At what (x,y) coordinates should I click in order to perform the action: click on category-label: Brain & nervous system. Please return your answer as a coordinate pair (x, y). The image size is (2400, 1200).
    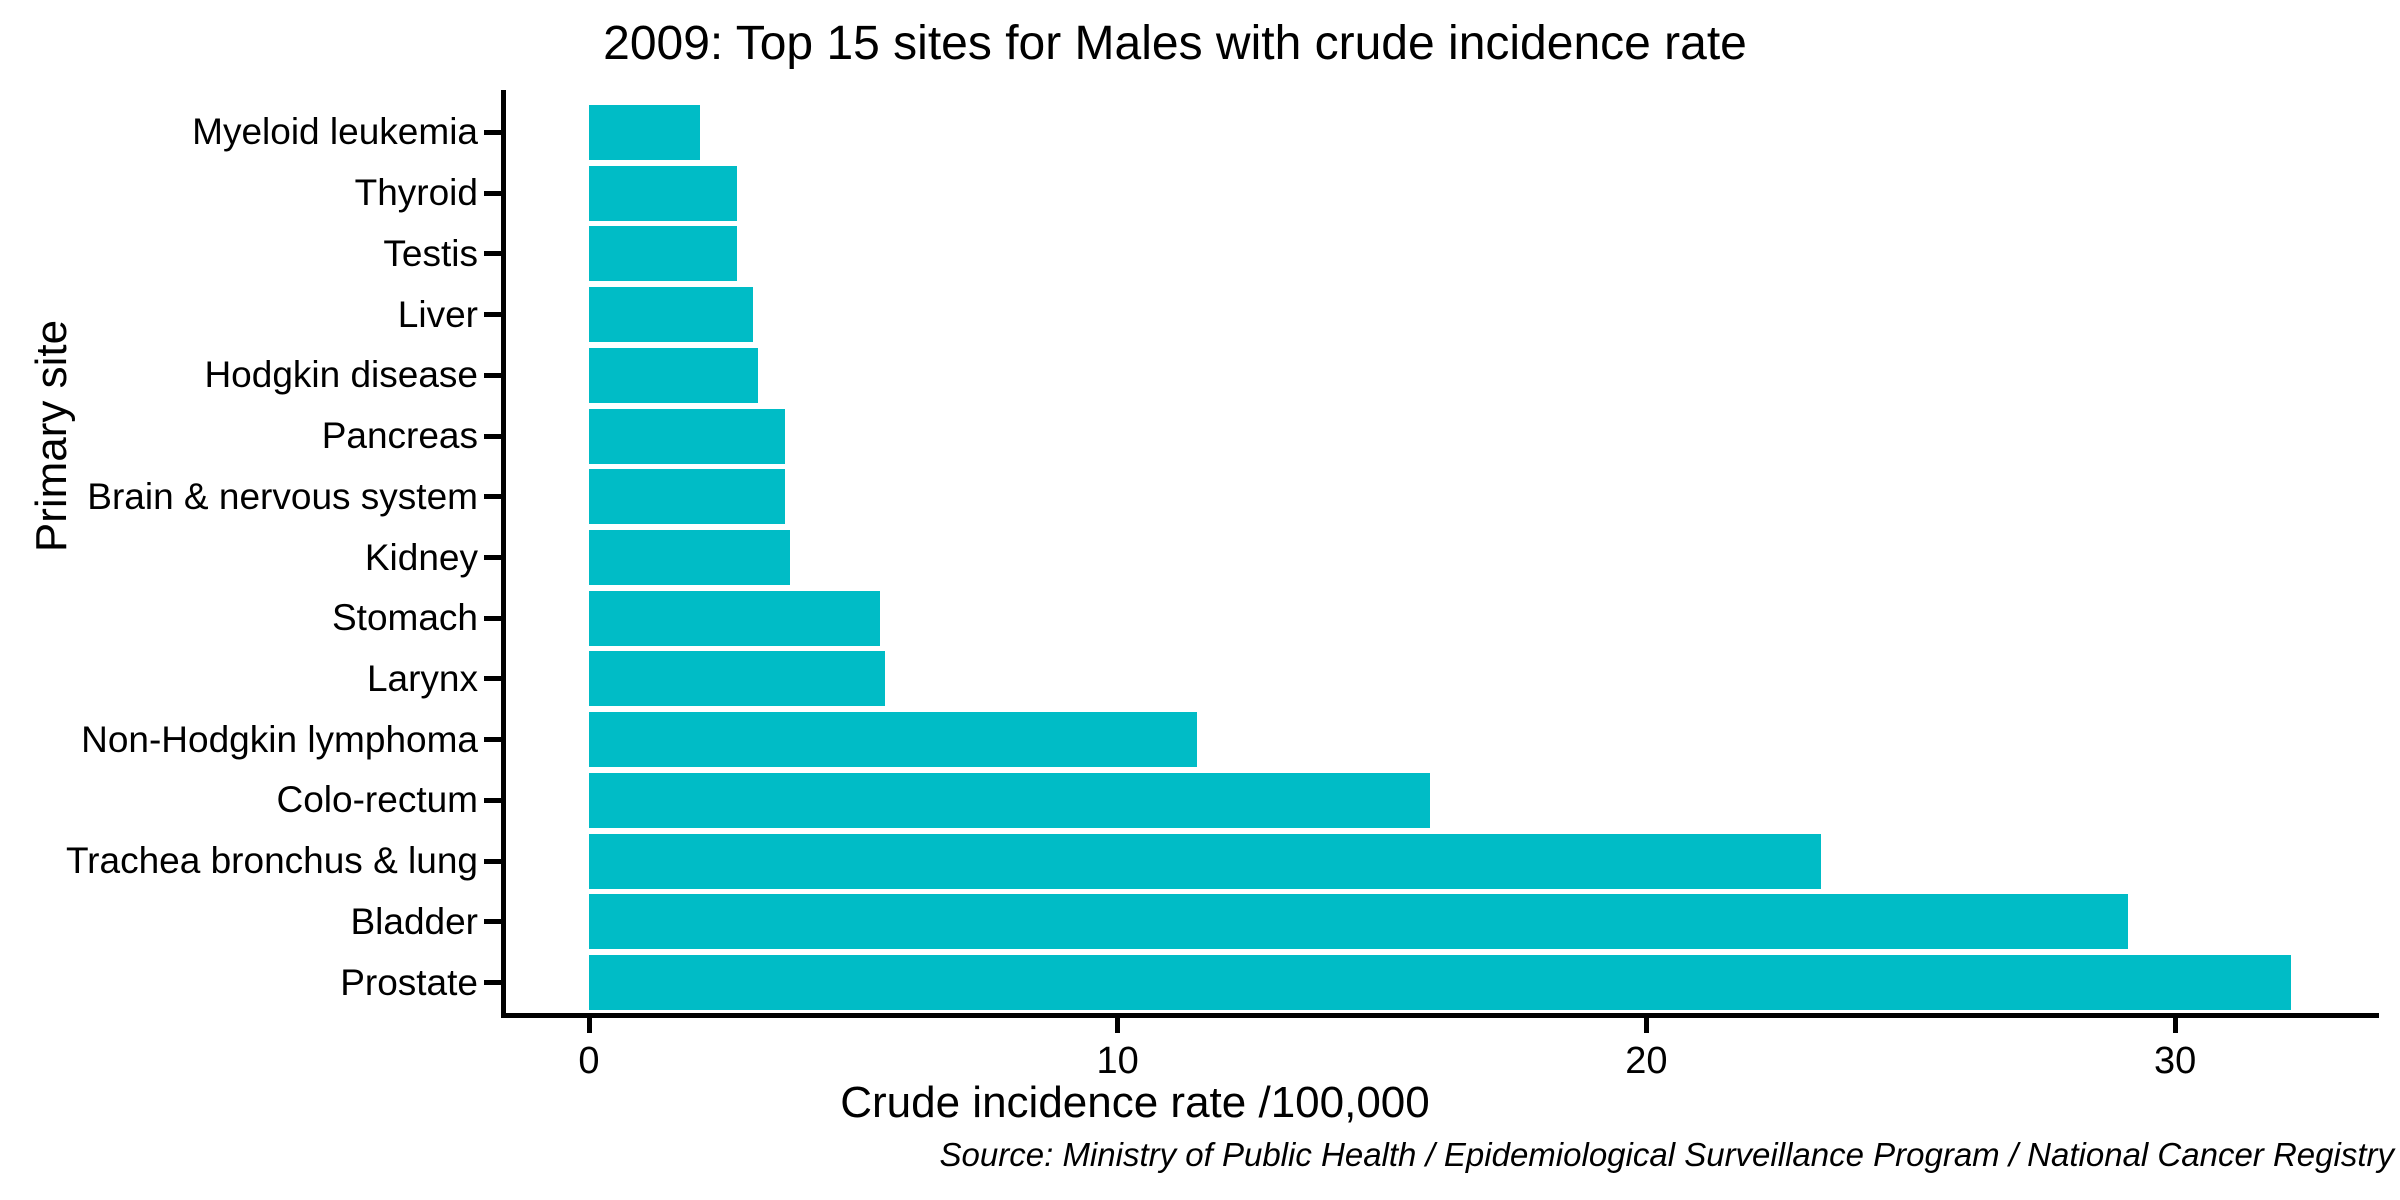
    Looking at the image, I should click on (282, 496).